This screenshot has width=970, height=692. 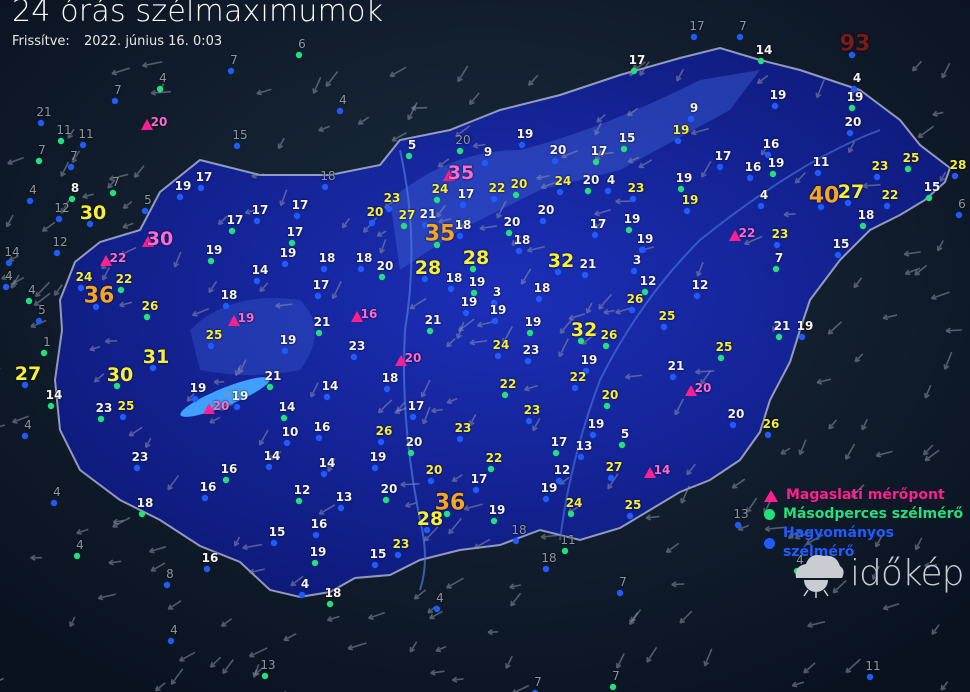 What do you see at coordinates (153, 41) in the screenshot?
I see `updated-value: 2022. június 16. 0:03` at bounding box center [153, 41].